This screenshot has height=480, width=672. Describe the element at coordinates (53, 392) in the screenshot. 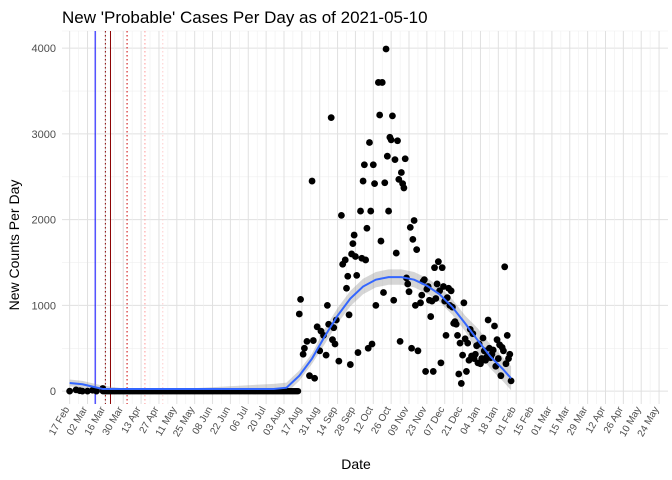

I see `y-tick-label: 0` at that location.